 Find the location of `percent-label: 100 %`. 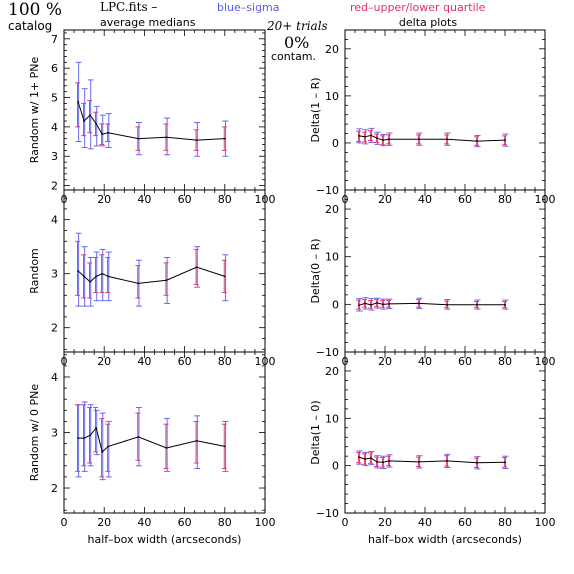

percent-label: 100 % is located at coordinates (35, 10).